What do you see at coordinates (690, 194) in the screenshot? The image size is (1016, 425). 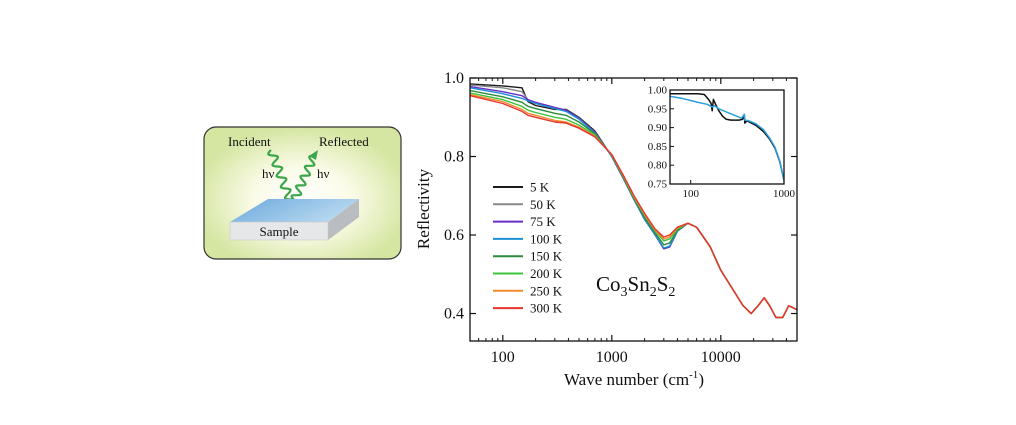 I see `inset-x-tick-label: 100` at bounding box center [690, 194].